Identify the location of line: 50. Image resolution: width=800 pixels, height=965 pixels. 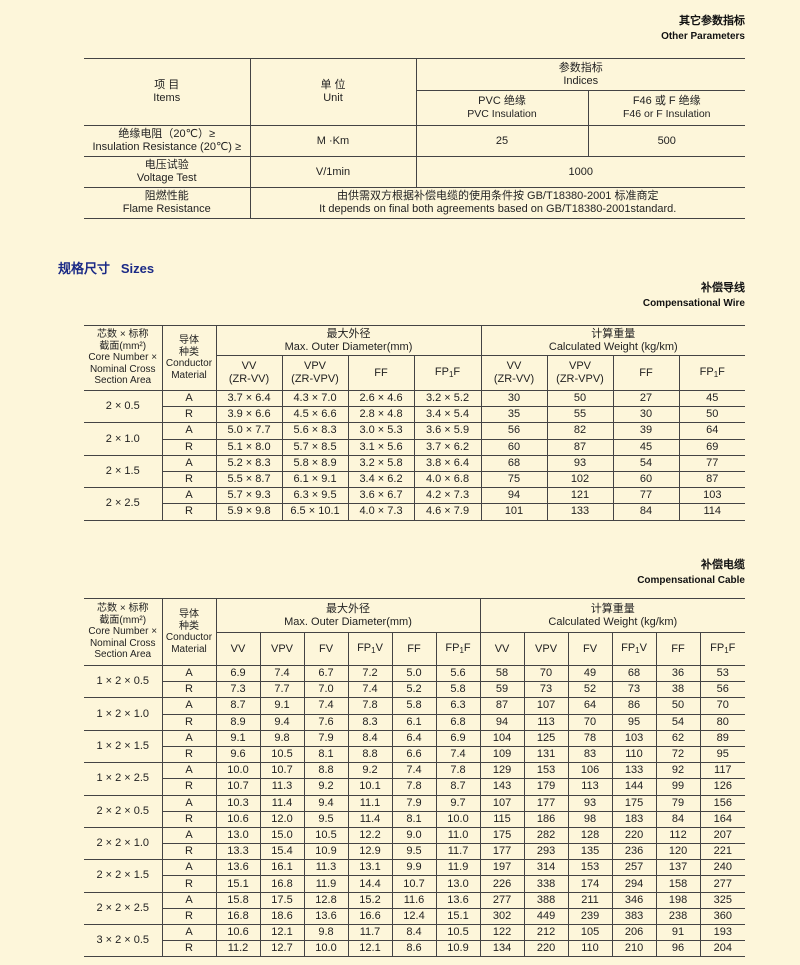
(712, 414).